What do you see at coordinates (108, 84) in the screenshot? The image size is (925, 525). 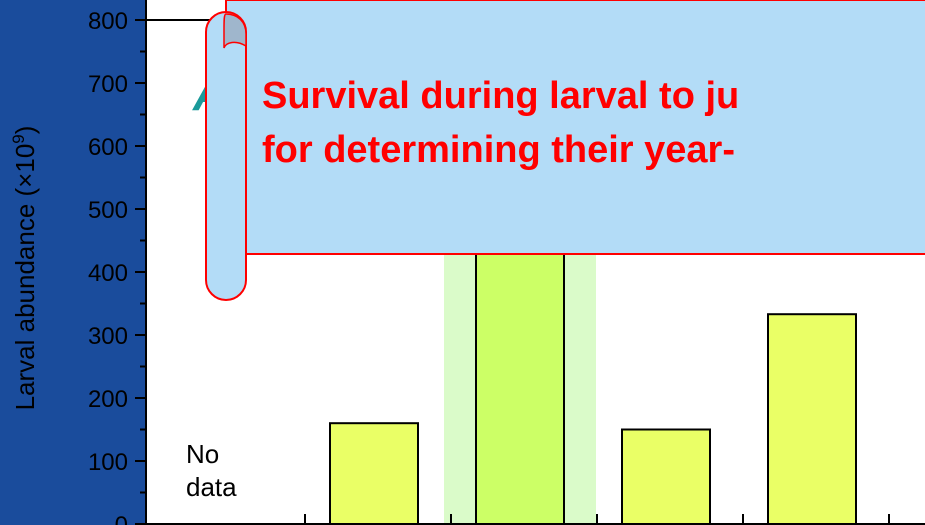 I see `y-tick-label: 700` at bounding box center [108, 84].